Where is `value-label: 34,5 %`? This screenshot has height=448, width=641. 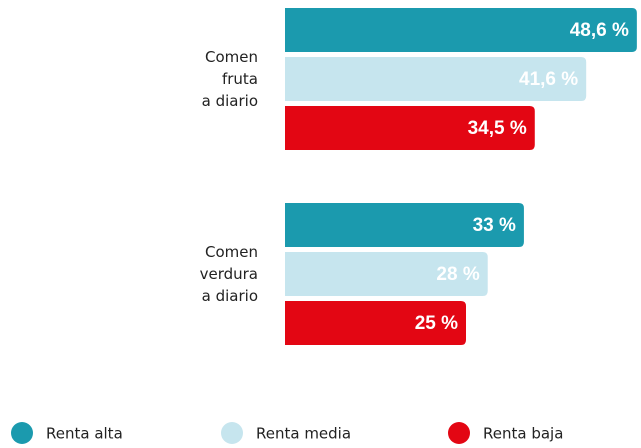 value-label: 34,5 % is located at coordinates (497, 128).